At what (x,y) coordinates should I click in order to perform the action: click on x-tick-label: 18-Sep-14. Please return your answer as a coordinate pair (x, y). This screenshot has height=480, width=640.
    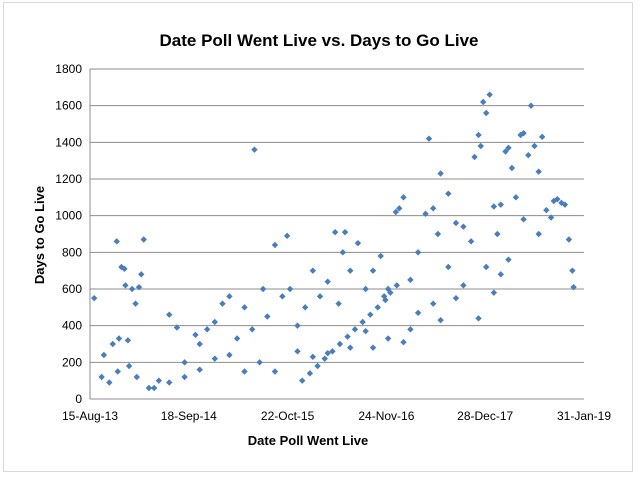
    Looking at the image, I should click on (189, 416).